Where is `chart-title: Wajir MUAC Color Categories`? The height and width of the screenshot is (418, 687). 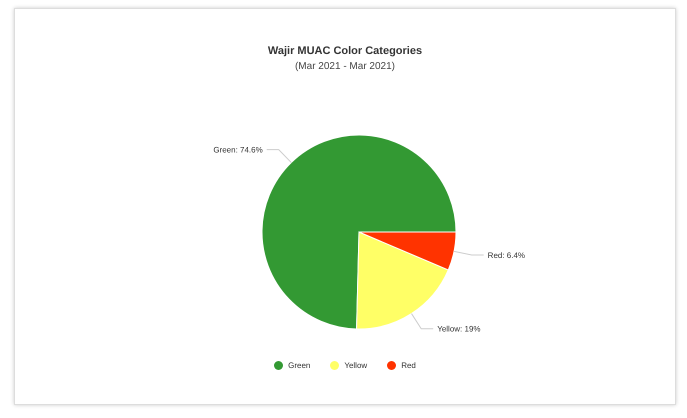
chart-title: Wajir MUAC Color Categories is located at coordinates (345, 51).